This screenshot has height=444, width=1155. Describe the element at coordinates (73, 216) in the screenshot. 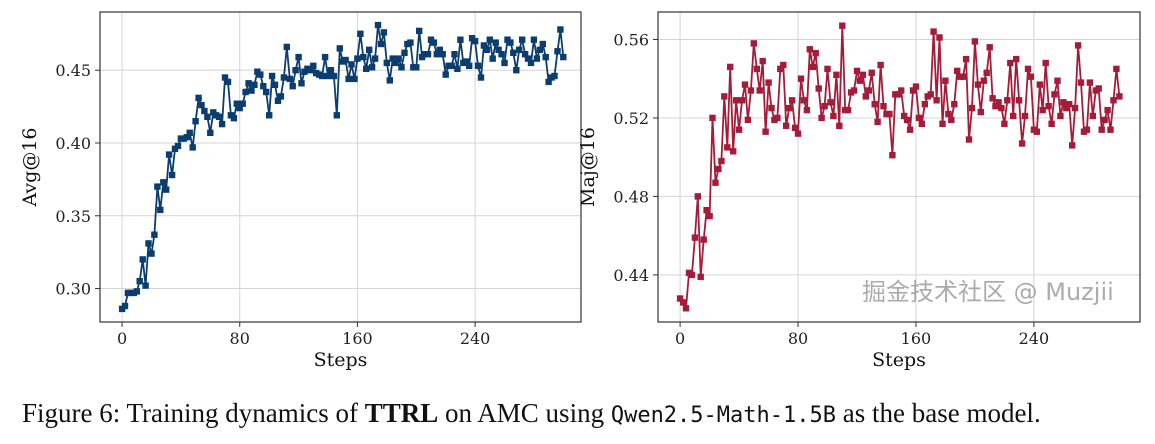

I see `y-tick-label: 0.35` at that location.